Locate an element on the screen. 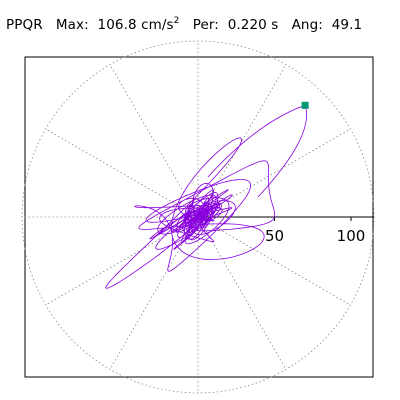 The image size is (400, 400). angle-value: 49.1 is located at coordinates (347, 25).